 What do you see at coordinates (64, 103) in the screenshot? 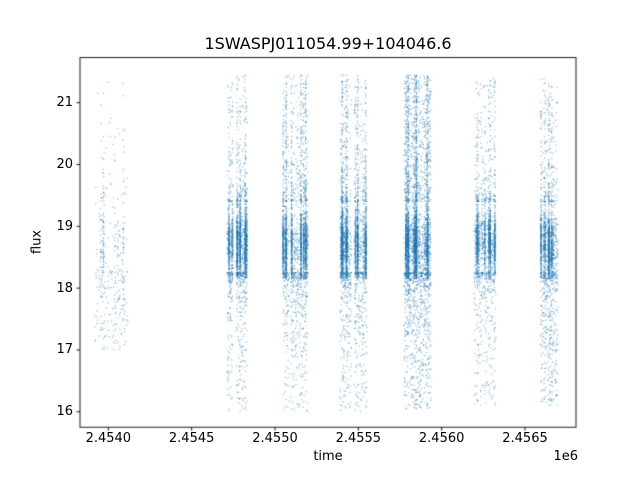
I see `y-tick-label: 21` at bounding box center [64, 103].